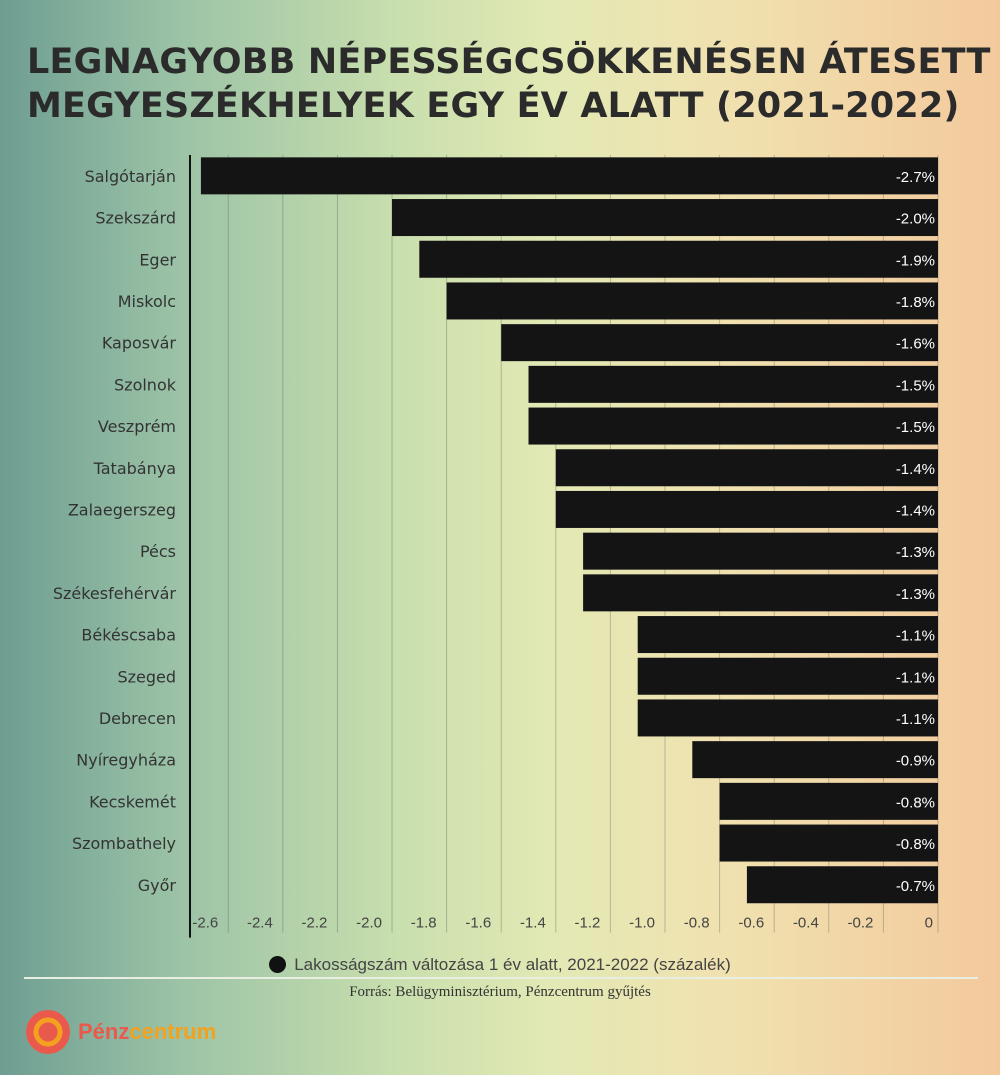  Describe the element at coordinates (157, 885) in the screenshot. I see `category-label: Győr` at that location.